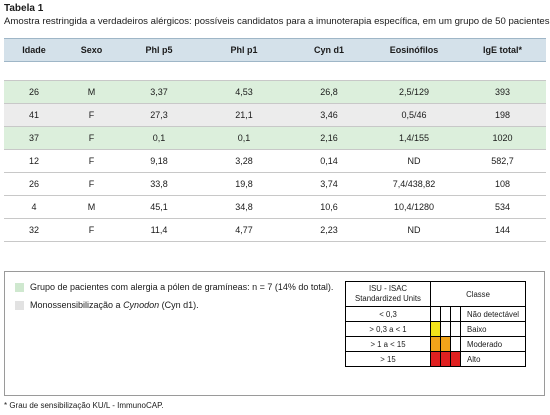 This screenshot has width=550, height=415. What do you see at coordinates (502, 138) in the screenshot?
I see `cell-ige-total: 1020` at bounding box center [502, 138].